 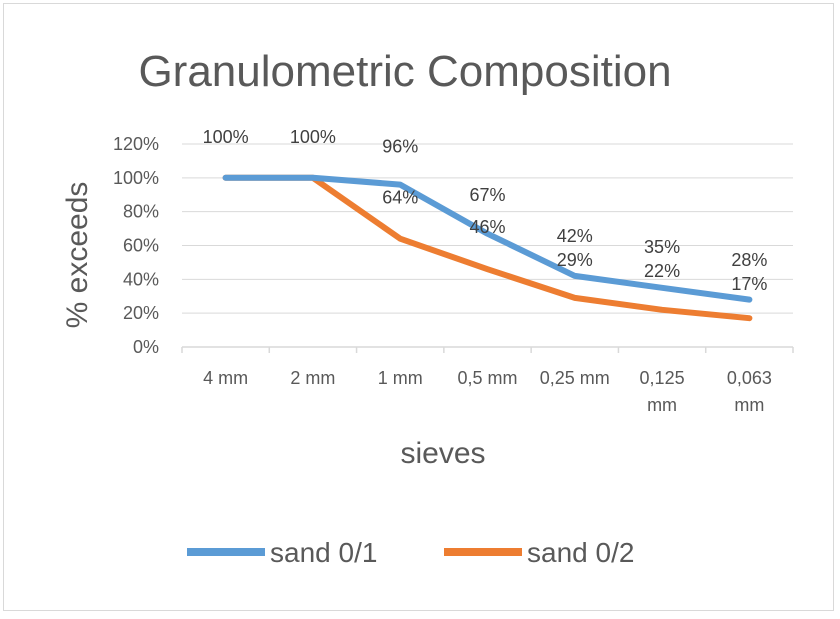 What do you see at coordinates (404, 71) in the screenshot?
I see `chart-title: Granulometric Composition` at bounding box center [404, 71].